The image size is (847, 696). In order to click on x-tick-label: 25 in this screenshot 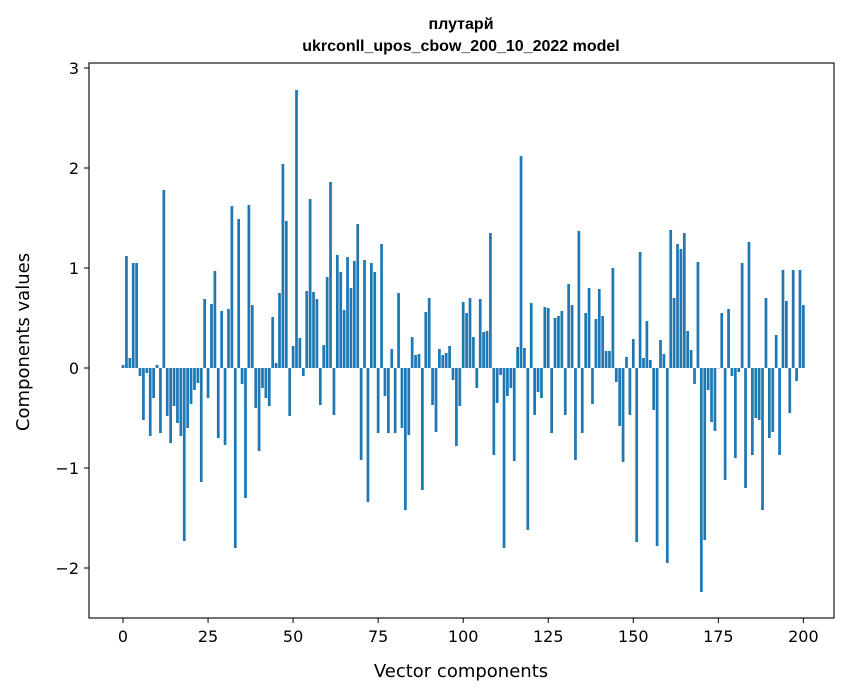, I will do `click(208, 636)`.